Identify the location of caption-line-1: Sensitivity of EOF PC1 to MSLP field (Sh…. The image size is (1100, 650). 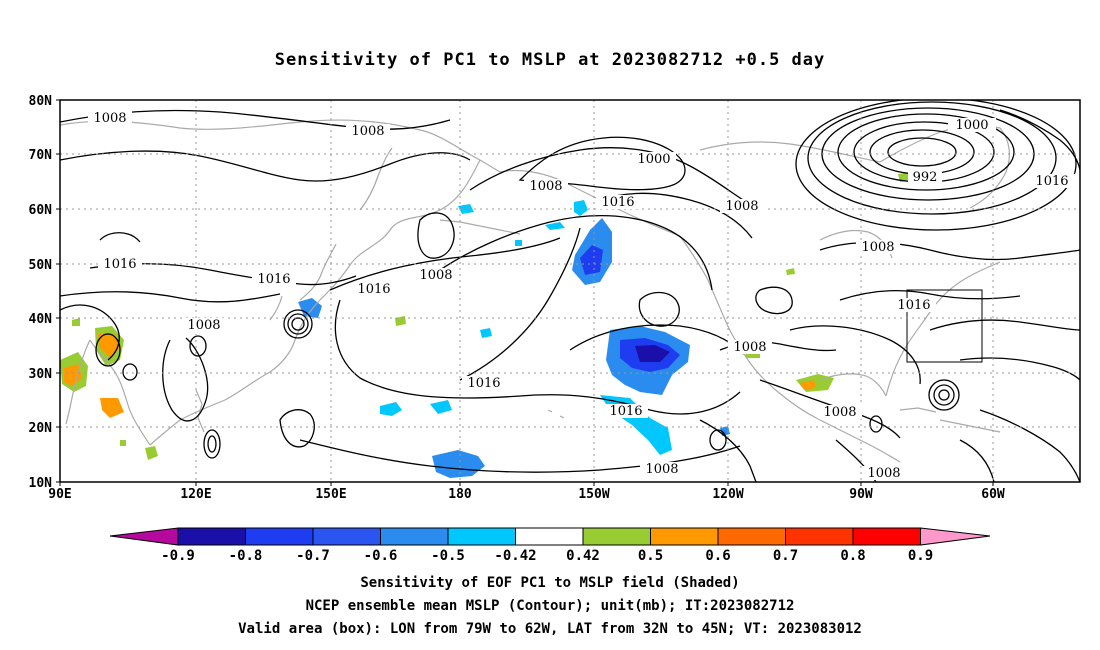
(550, 583).